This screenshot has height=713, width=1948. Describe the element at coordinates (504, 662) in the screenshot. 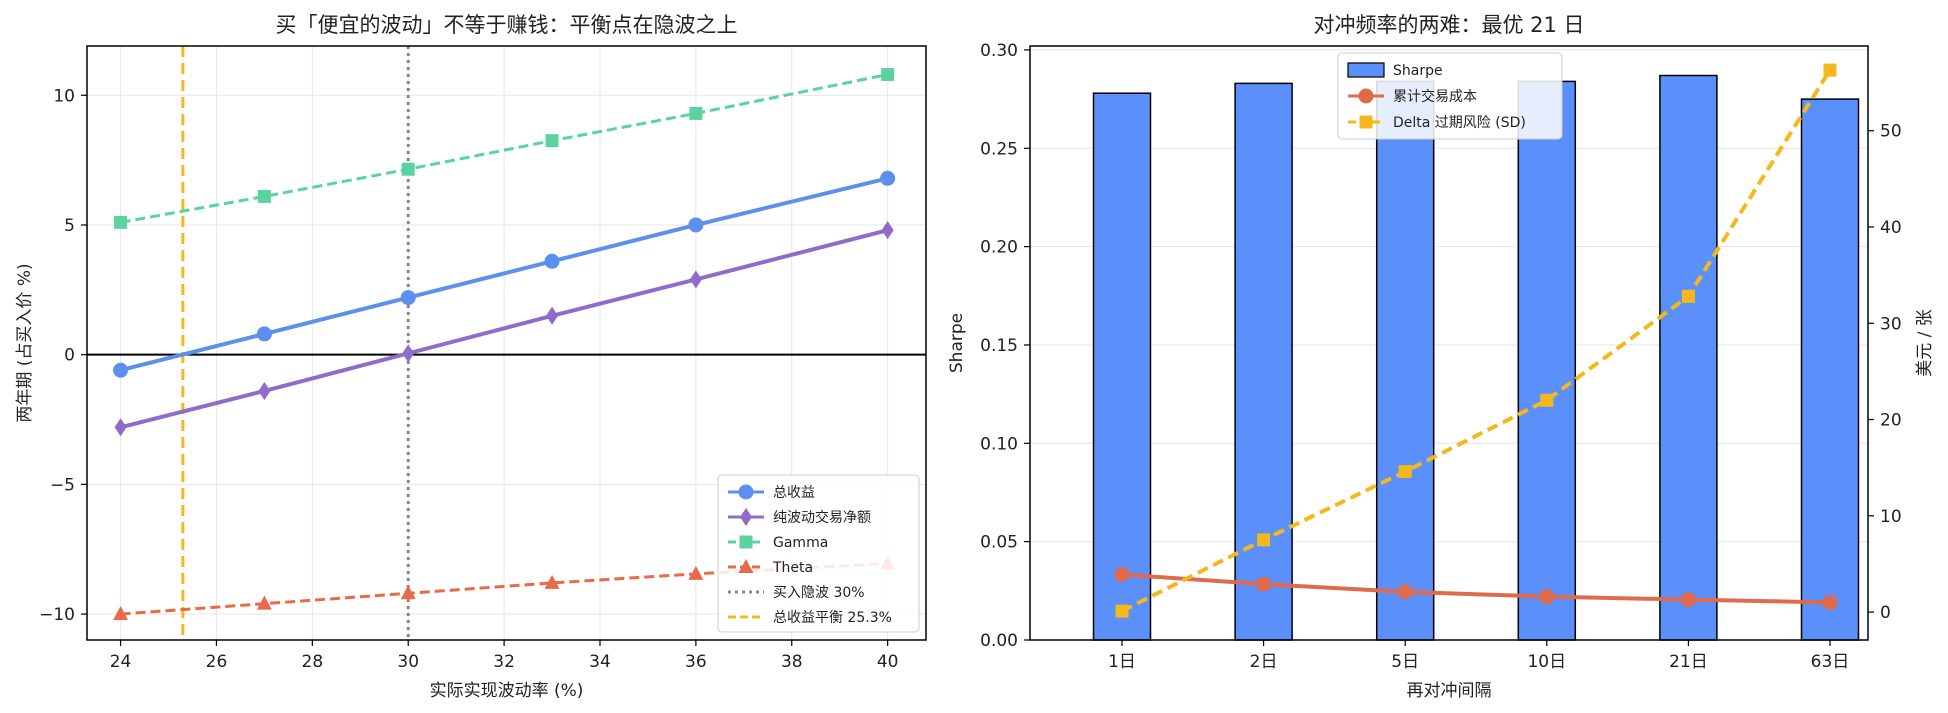

I see `x-tick-label: 32` at that location.